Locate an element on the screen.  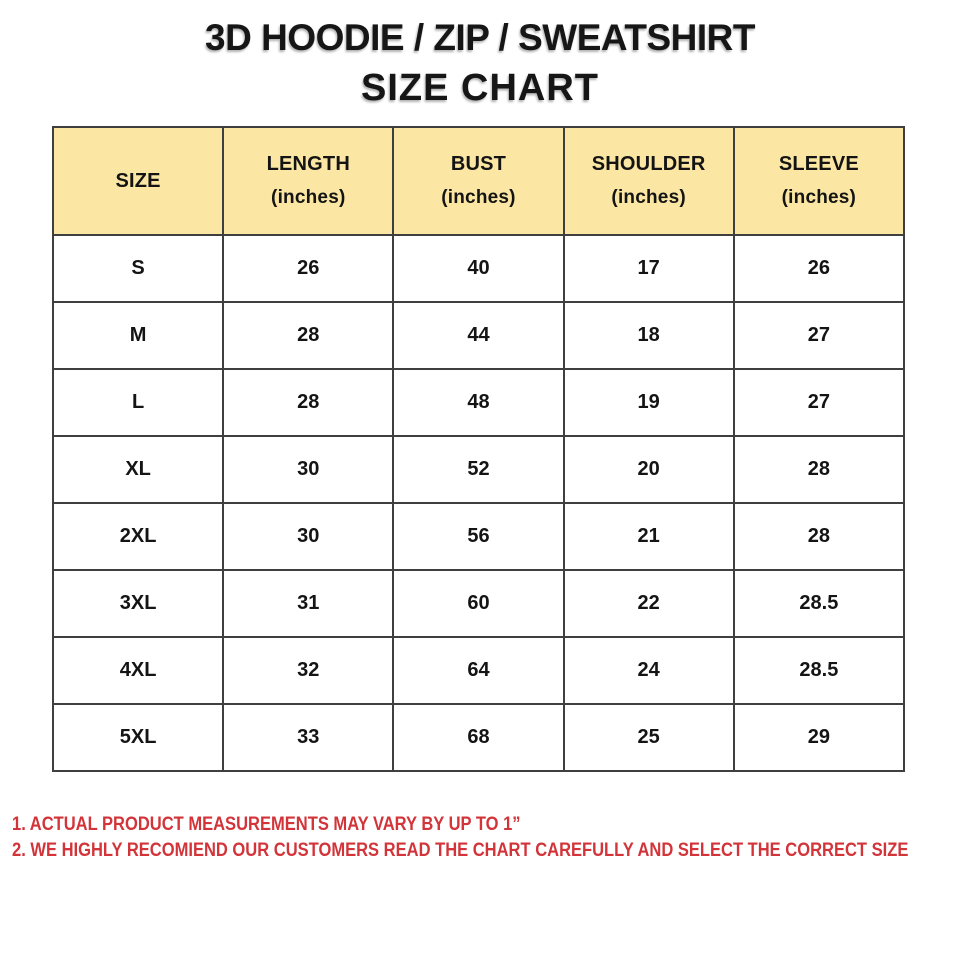
size-cell: 2XL is located at coordinates (138, 536).